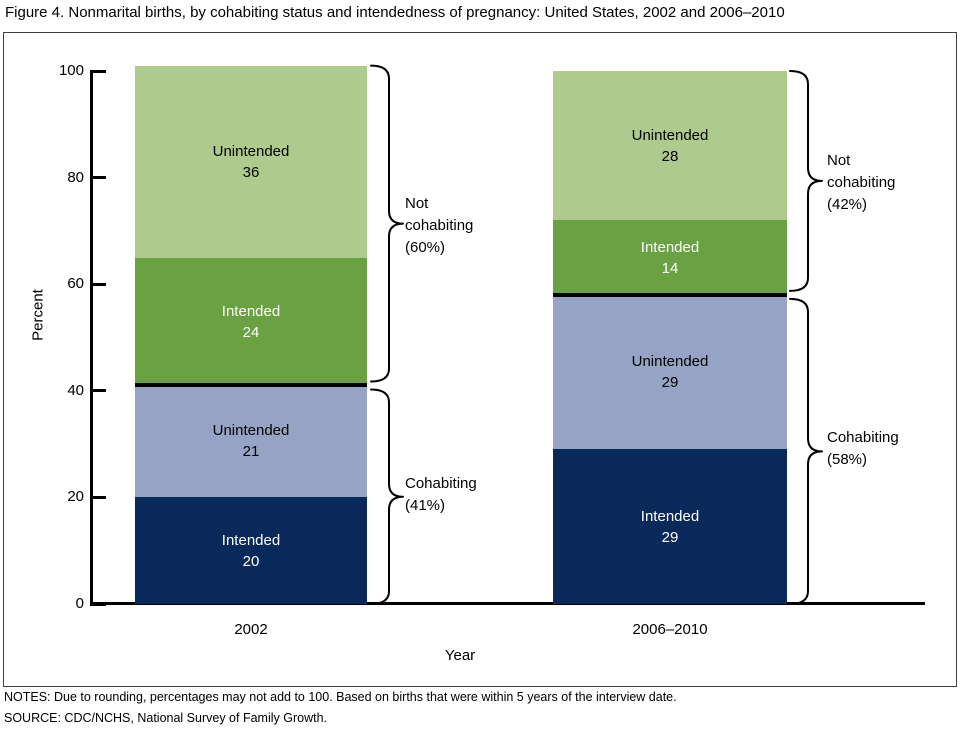 This screenshot has height=730, width=960. I want to click on x-category-2006-2010: 2006–2010, so click(670, 629).